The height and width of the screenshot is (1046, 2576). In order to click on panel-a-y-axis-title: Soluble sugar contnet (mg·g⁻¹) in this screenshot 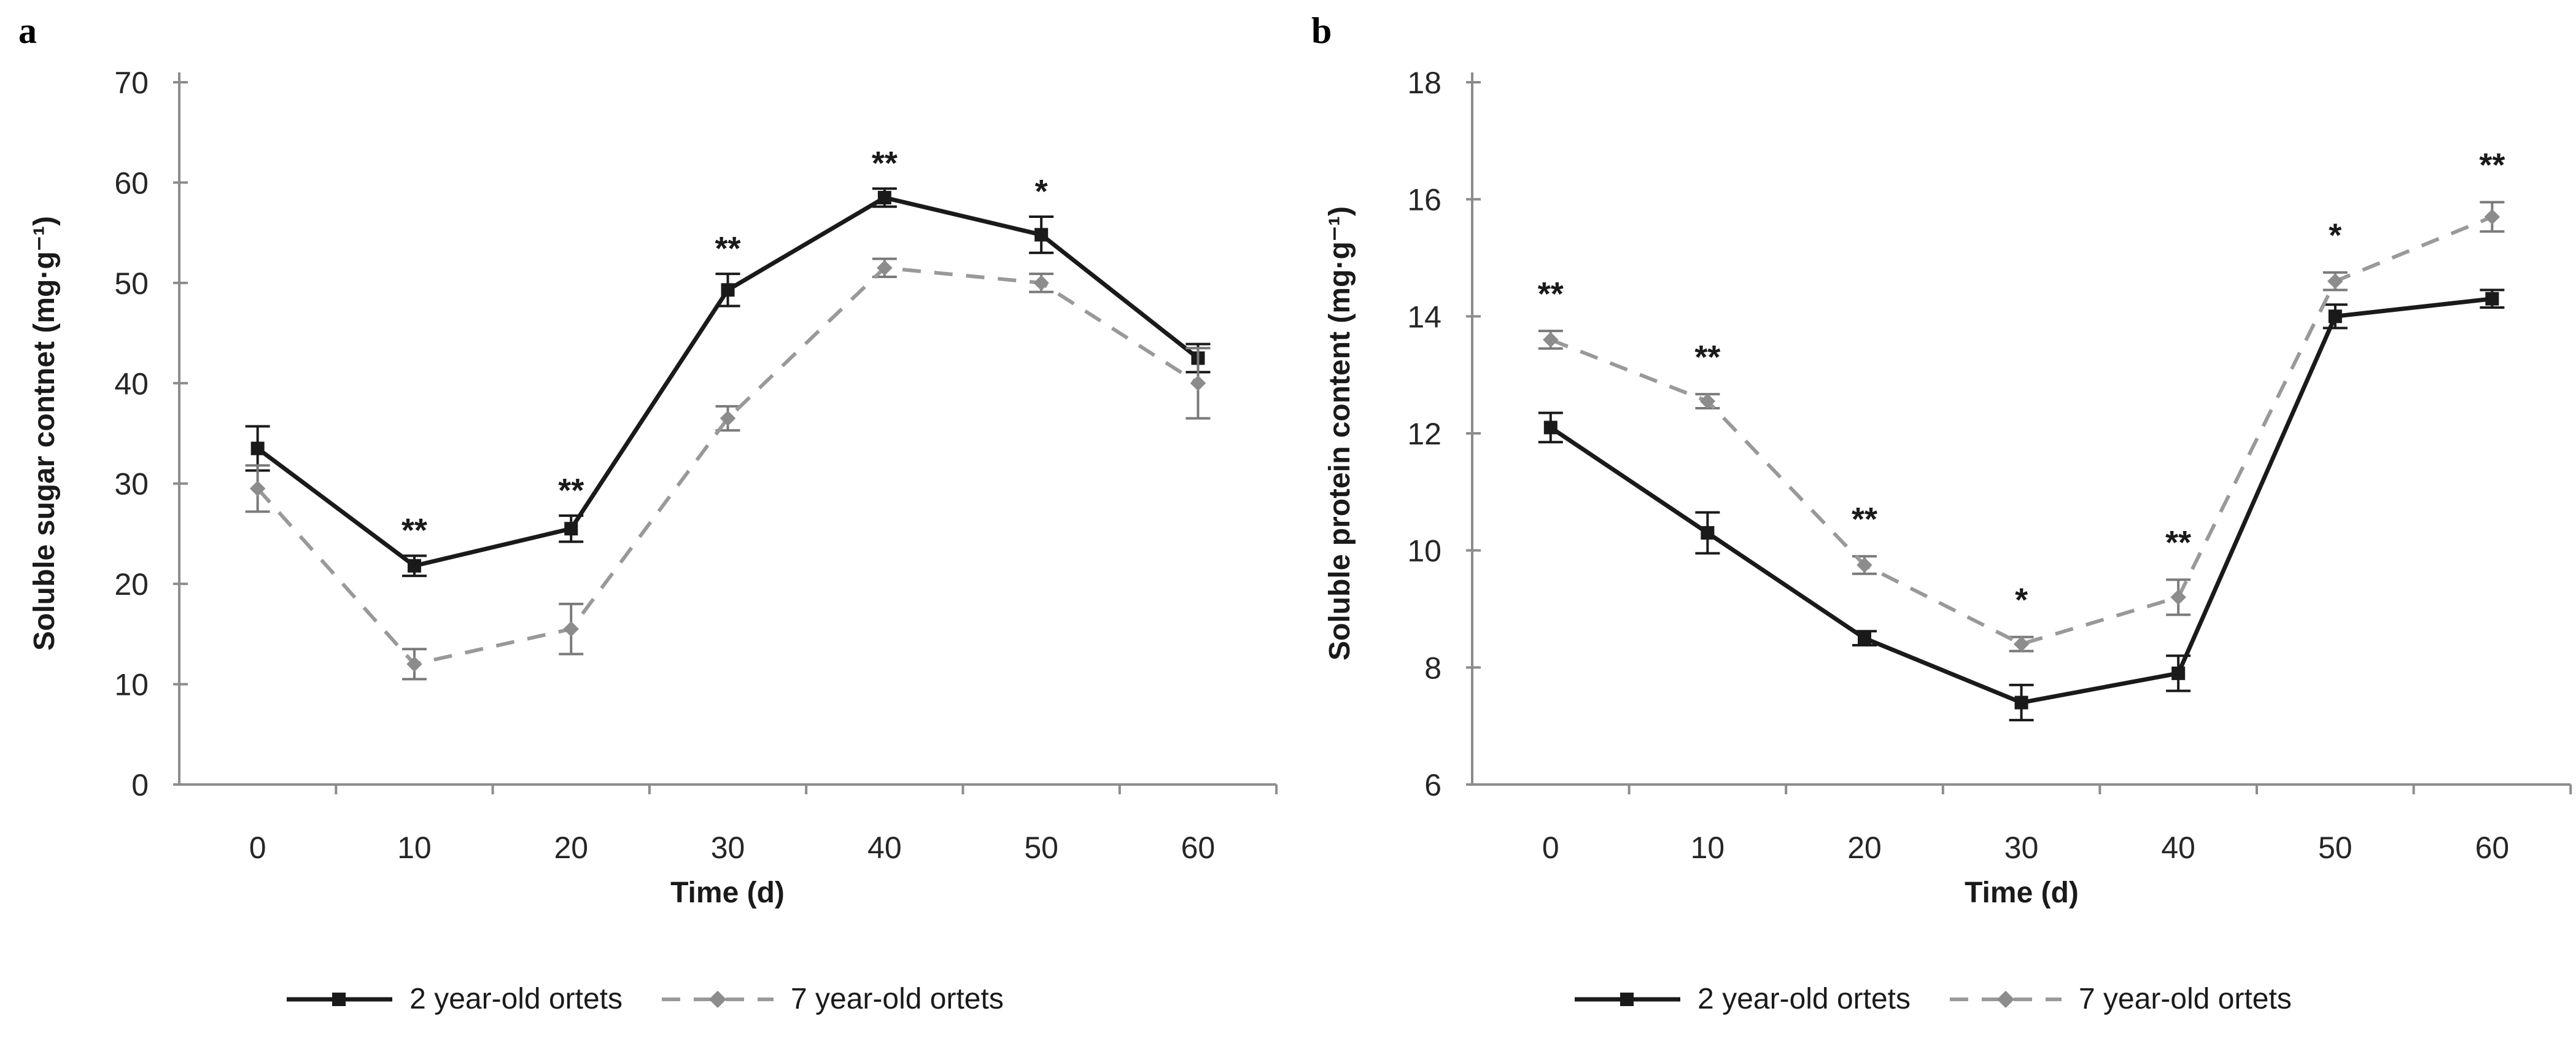, I will do `click(44, 434)`.